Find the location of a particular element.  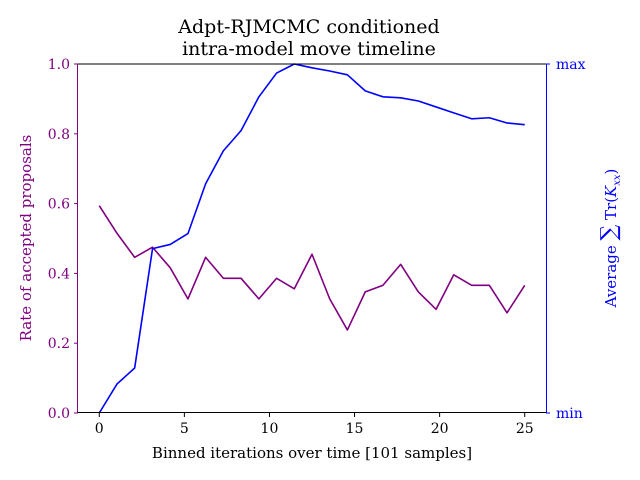

right-y-label-sub: xx is located at coordinates (617, 180).